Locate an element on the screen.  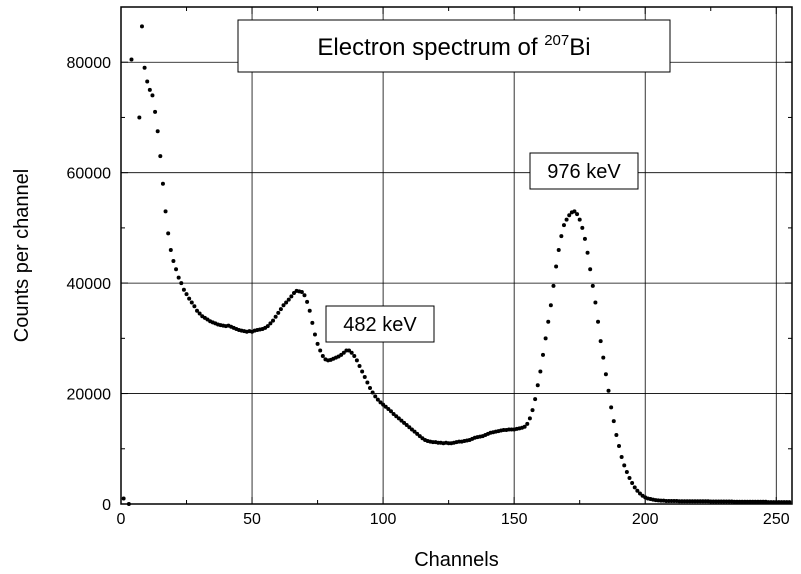
y-tick-label: 20000 is located at coordinates (89, 395).